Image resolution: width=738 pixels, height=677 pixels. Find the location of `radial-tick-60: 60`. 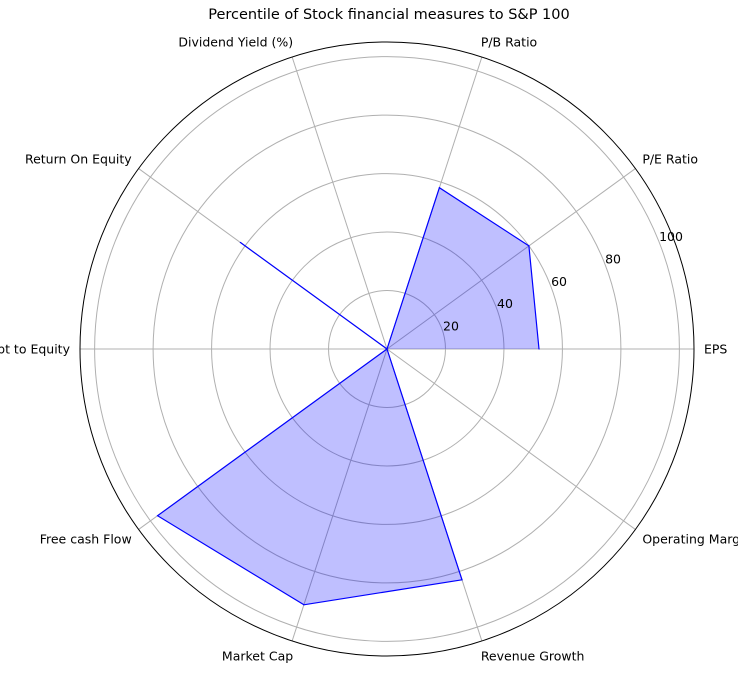

radial-tick-60: 60 is located at coordinates (559, 281).